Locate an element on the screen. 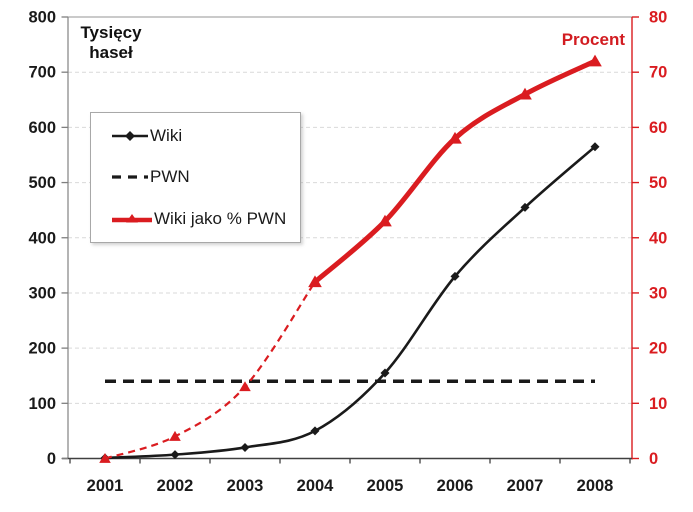  legend-item-pwn: PWN is located at coordinates (195, 177).